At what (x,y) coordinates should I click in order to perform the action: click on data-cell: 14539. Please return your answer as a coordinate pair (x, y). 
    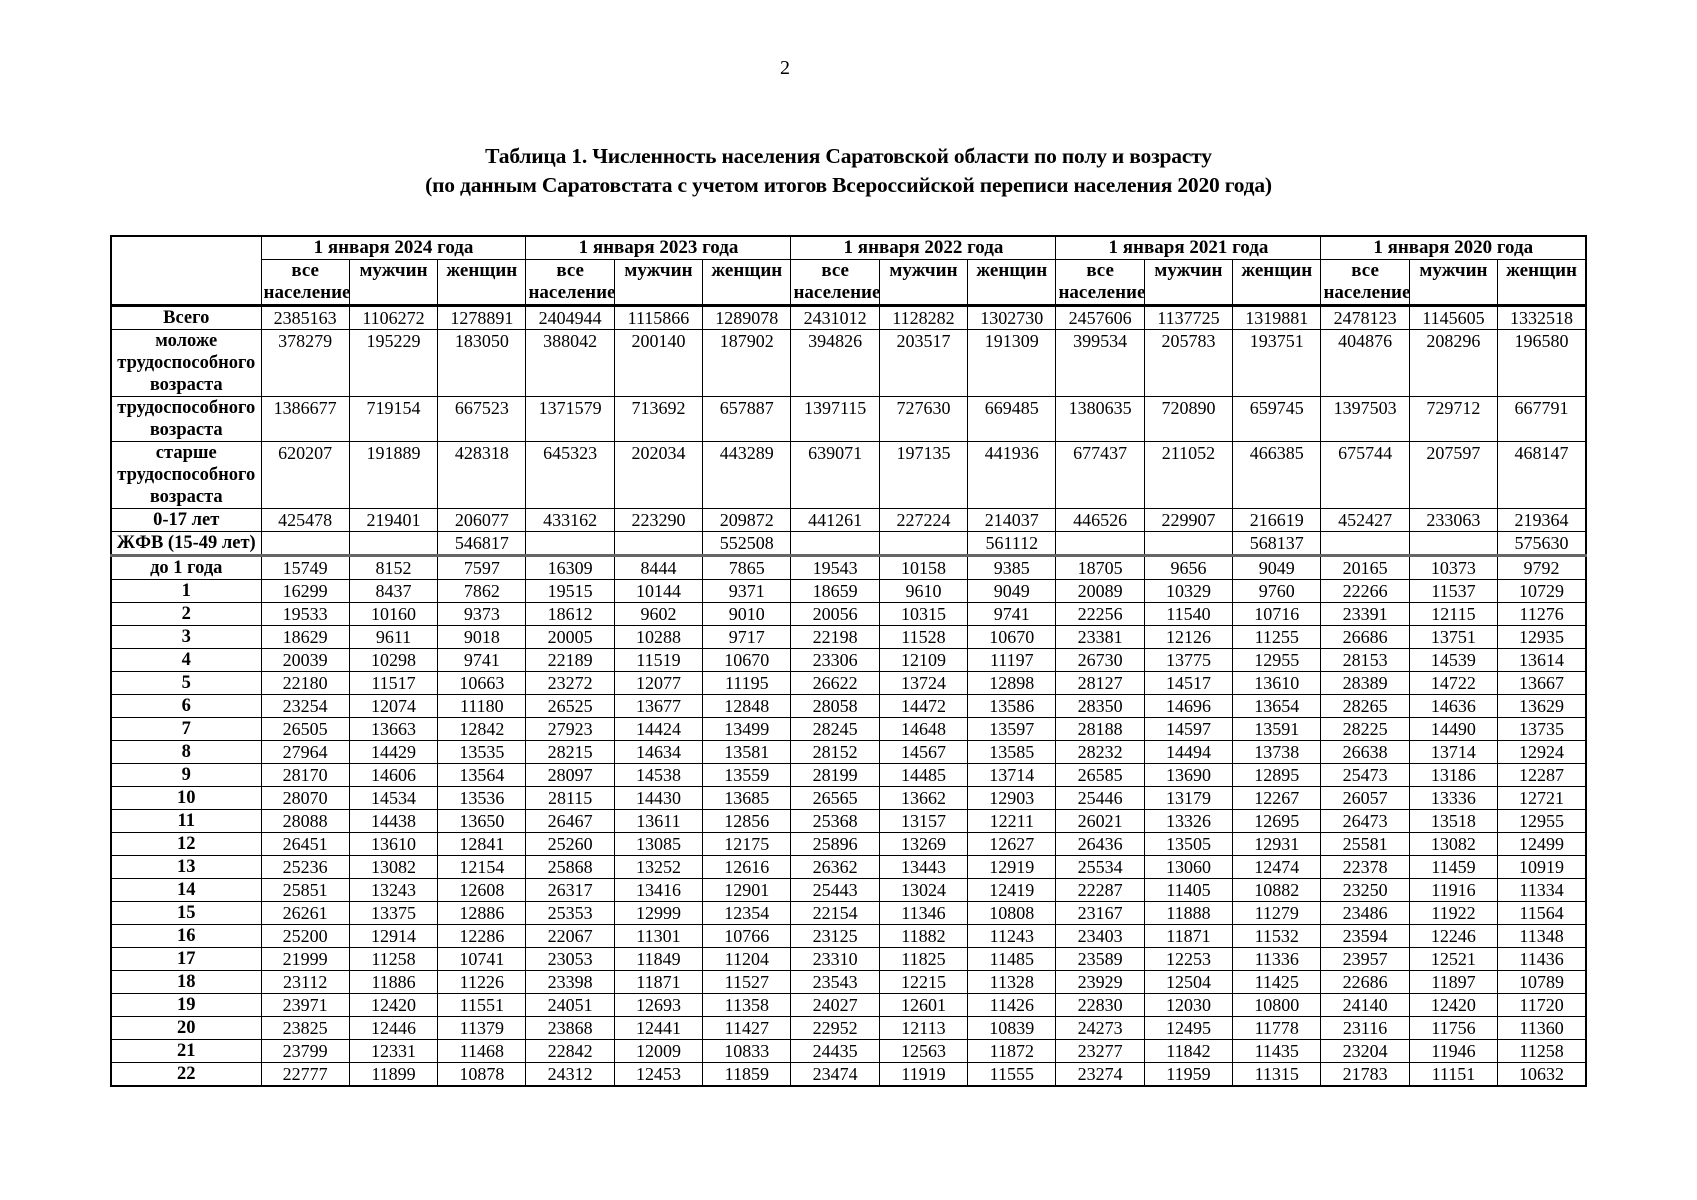
    Looking at the image, I should click on (1453, 660).